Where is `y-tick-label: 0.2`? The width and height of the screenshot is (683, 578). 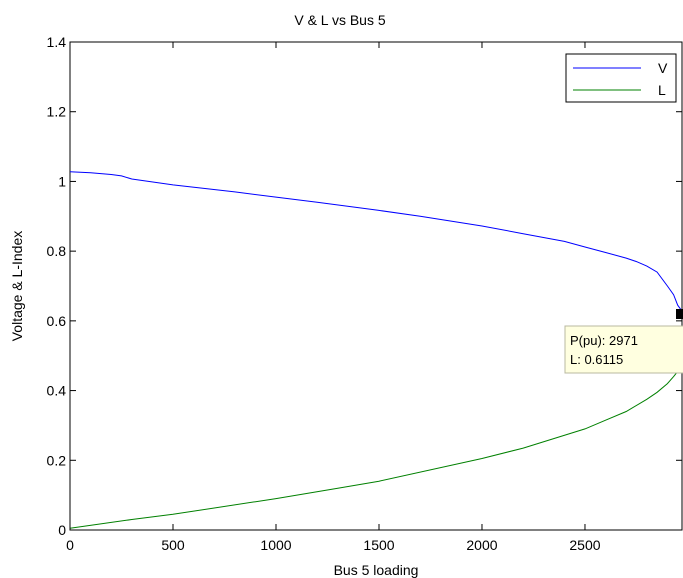 y-tick-label: 0.2 is located at coordinates (57, 460).